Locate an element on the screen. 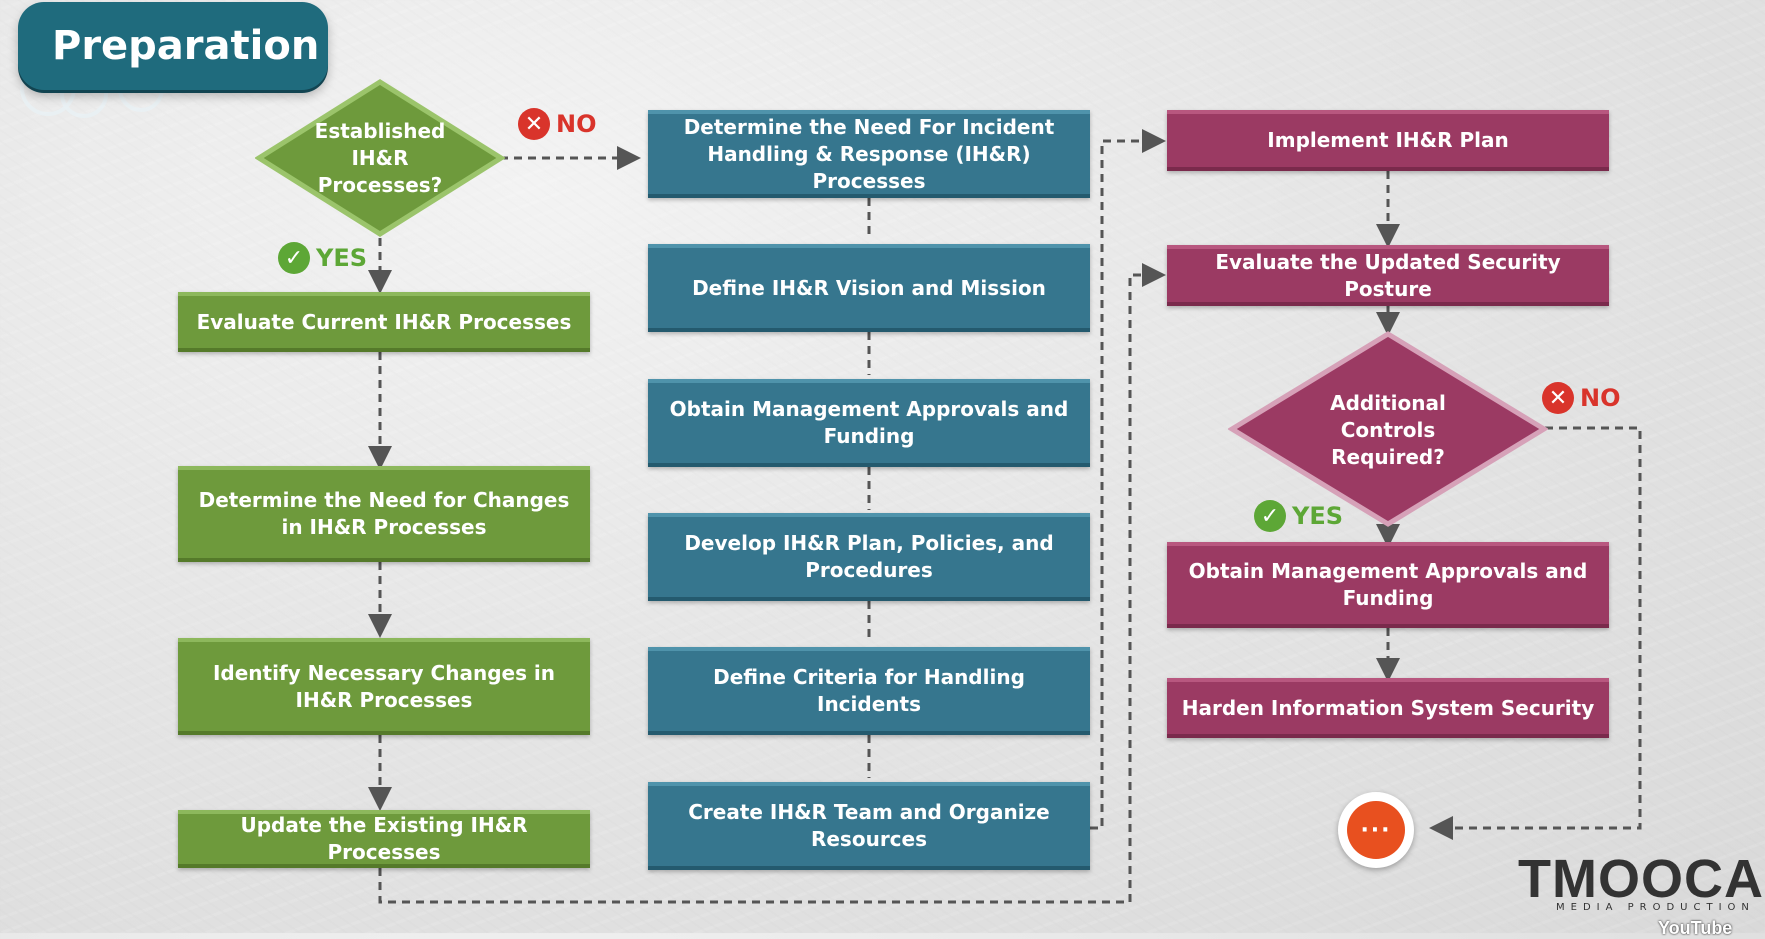 Image resolution: width=1765 pixels, height=939 pixels. more-icon: ··· is located at coordinates (1376, 830).